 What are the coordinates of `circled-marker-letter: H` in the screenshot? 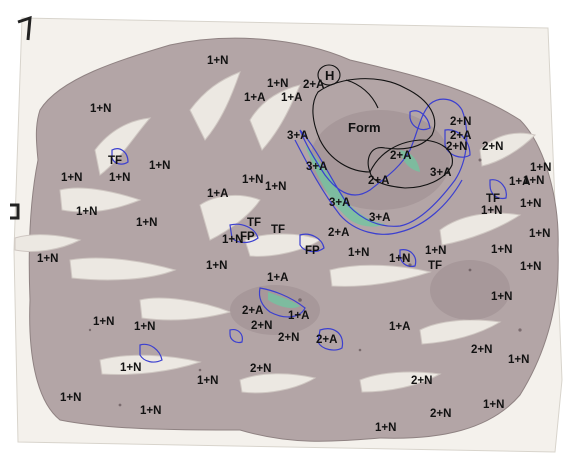 It's located at (329, 75).